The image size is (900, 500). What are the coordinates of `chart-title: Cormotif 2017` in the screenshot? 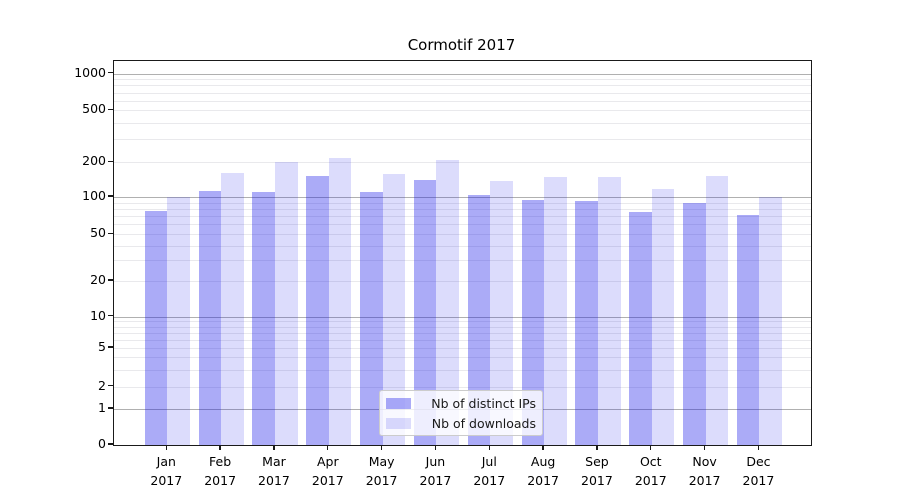 It's located at (461, 45).